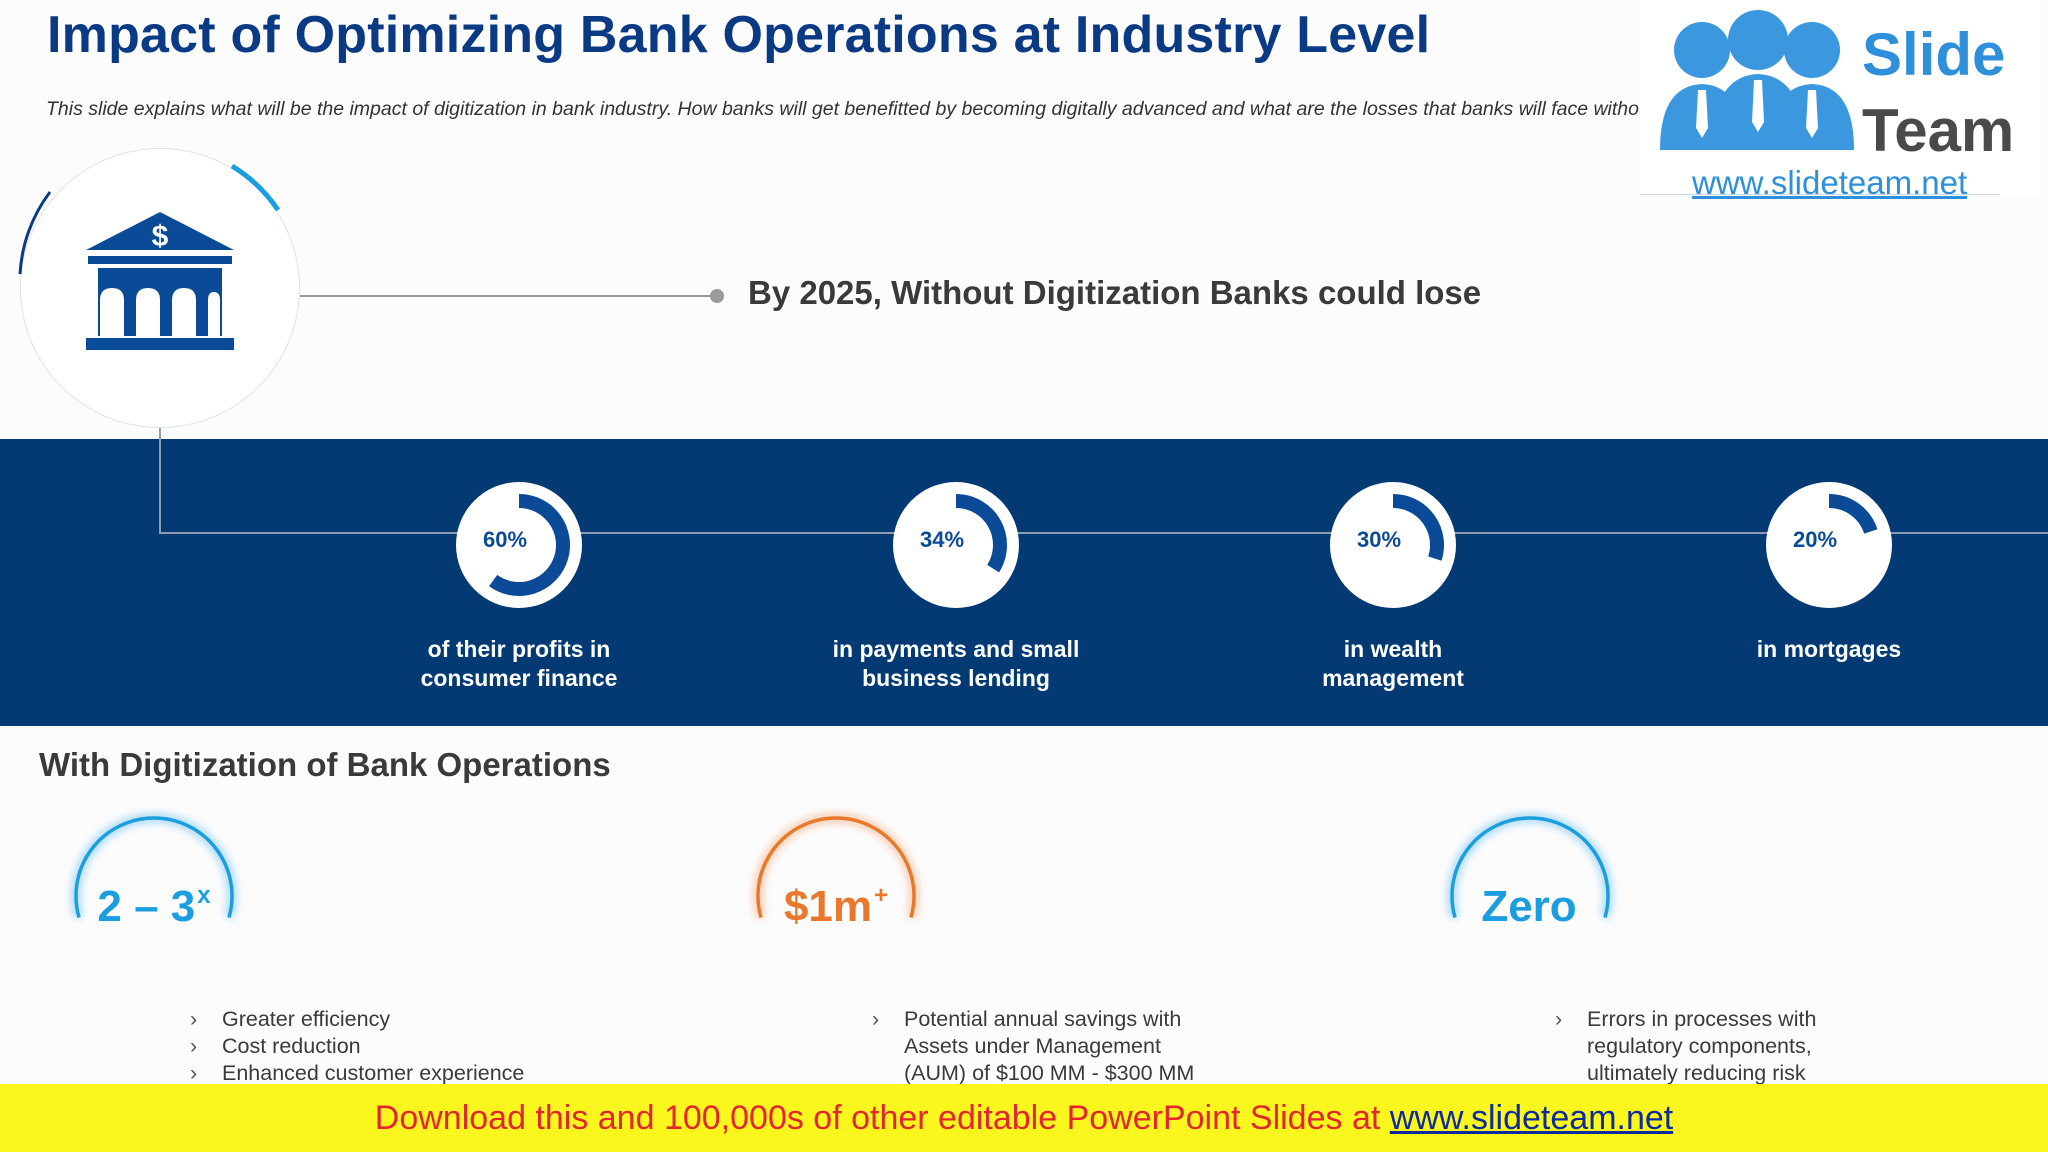 This screenshot has height=1152, width=2048. What do you see at coordinates (1757, 80) in the screenshot?
I see `people-group-icon` at bounding box center [1757, 80].